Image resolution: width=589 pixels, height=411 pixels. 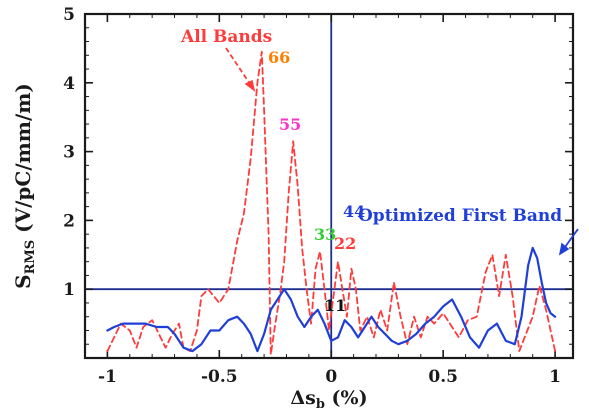 I want to click on y-axis-label-sub: RMS, so click(x=30, y=257).